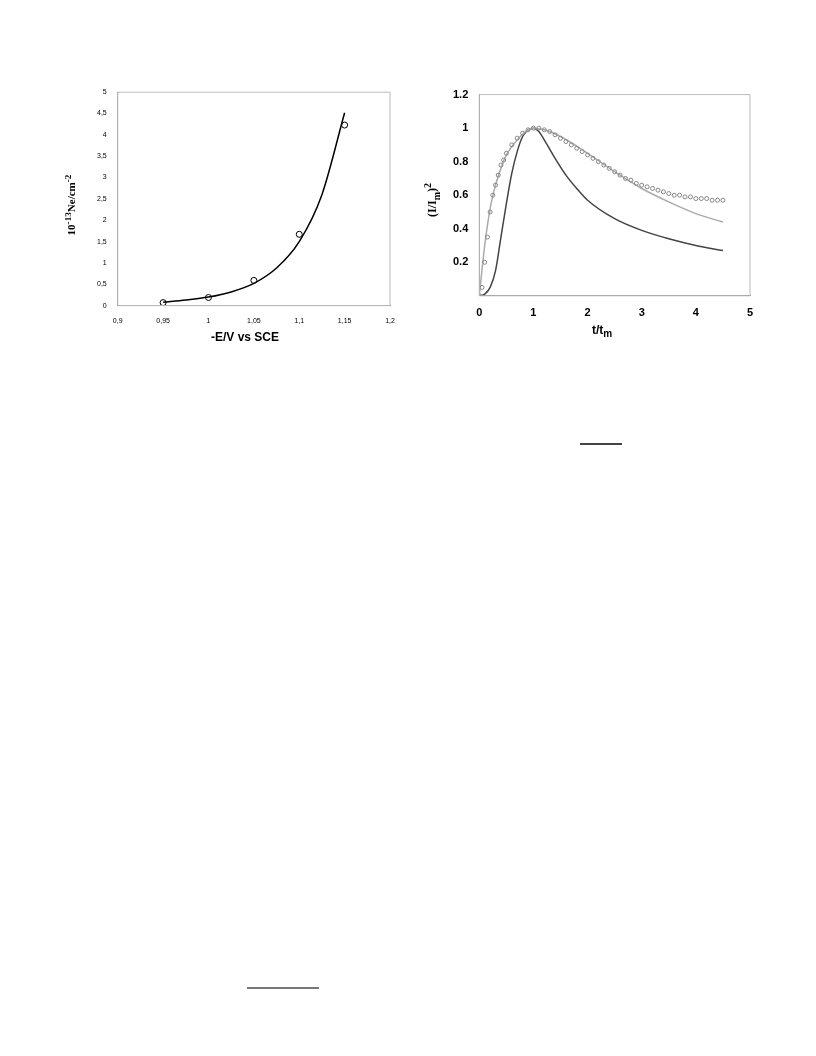  Describe the element at coordinates (602, 331) in the screenshot. I see `x-axis-title: t/t$_{m}$` at that location.